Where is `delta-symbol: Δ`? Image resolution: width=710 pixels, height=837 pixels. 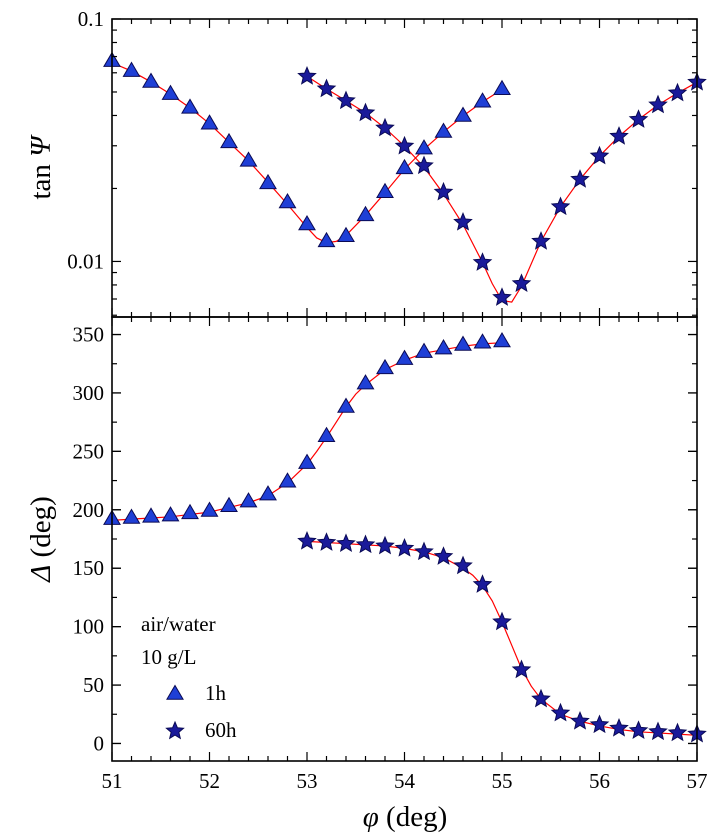 delta-symbol: Δ is located at coordinates (41, 574).